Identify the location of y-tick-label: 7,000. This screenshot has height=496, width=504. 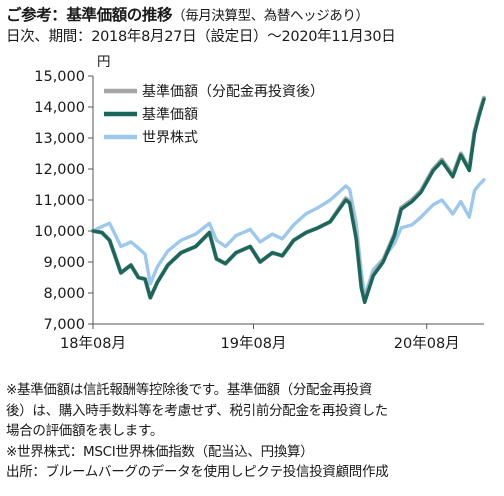
(64, 325).